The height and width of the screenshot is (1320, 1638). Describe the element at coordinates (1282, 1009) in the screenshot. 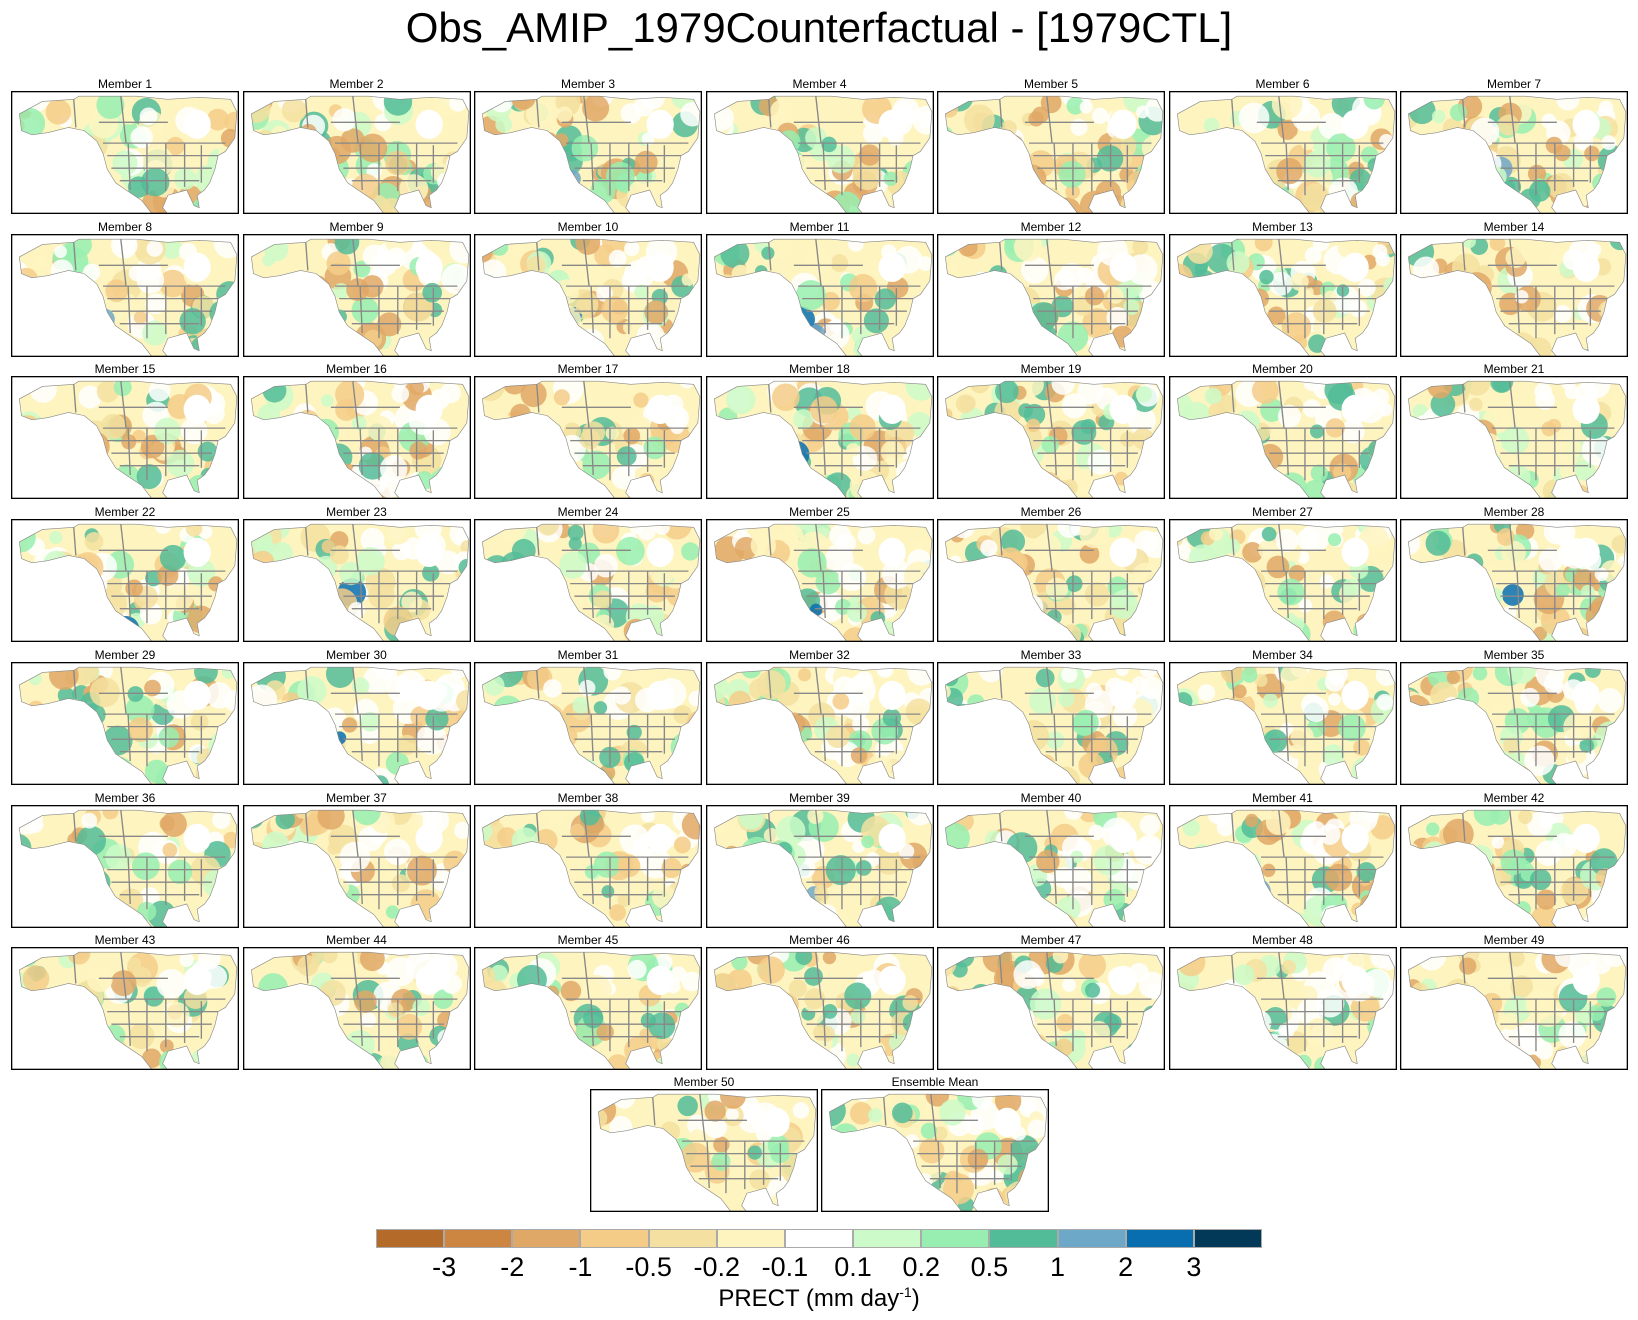

I see `map-plot` at that location.